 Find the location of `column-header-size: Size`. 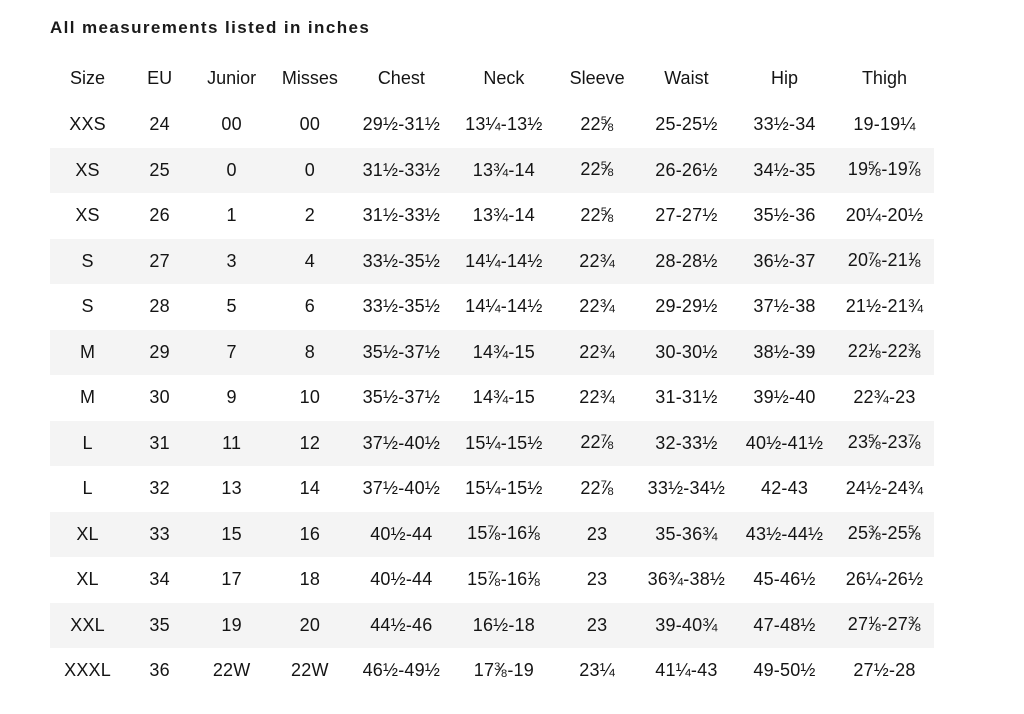

column-header-size: Size is located at coordinates (88, 77).